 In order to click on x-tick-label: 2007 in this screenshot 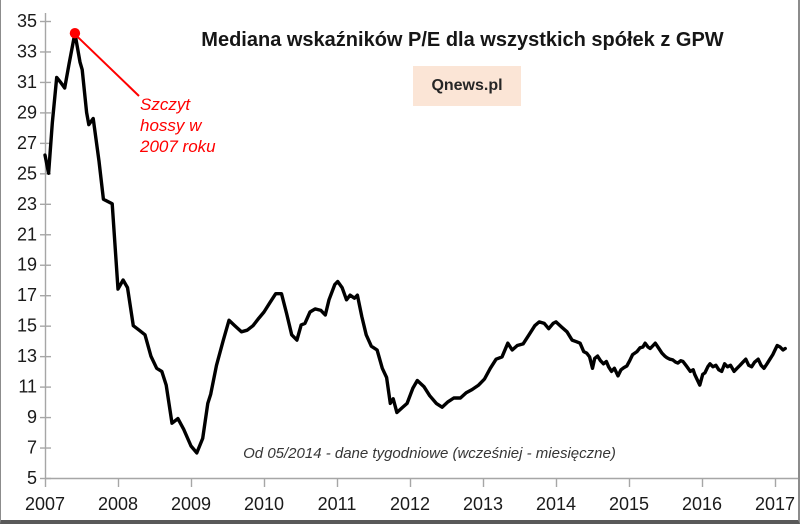, I will do `click(45, 504)`.